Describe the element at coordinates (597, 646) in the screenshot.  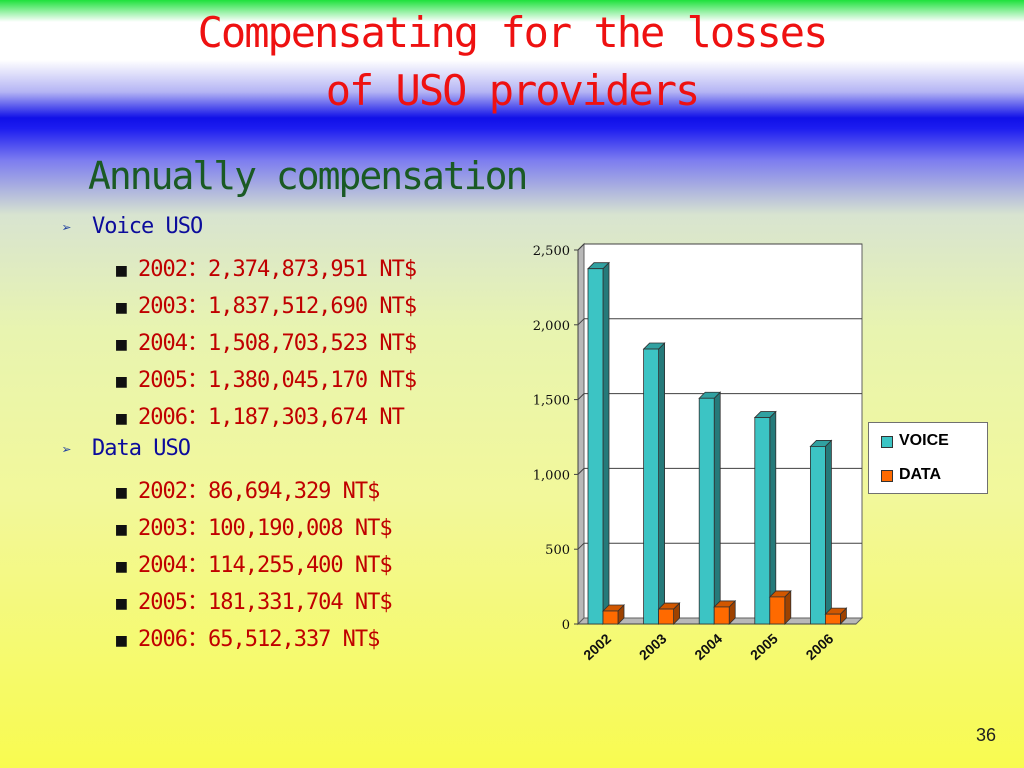
I see `x-tick-label: 2002` at that location.